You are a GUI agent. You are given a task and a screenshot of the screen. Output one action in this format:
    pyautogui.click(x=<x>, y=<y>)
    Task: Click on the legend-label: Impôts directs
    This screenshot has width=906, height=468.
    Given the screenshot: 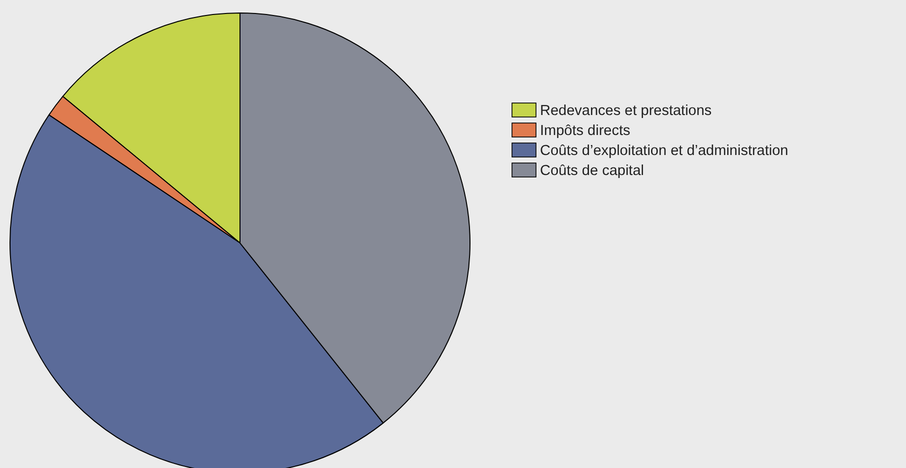 What is the action you would take?
    pyautogui.click(x=585, y=131)
    